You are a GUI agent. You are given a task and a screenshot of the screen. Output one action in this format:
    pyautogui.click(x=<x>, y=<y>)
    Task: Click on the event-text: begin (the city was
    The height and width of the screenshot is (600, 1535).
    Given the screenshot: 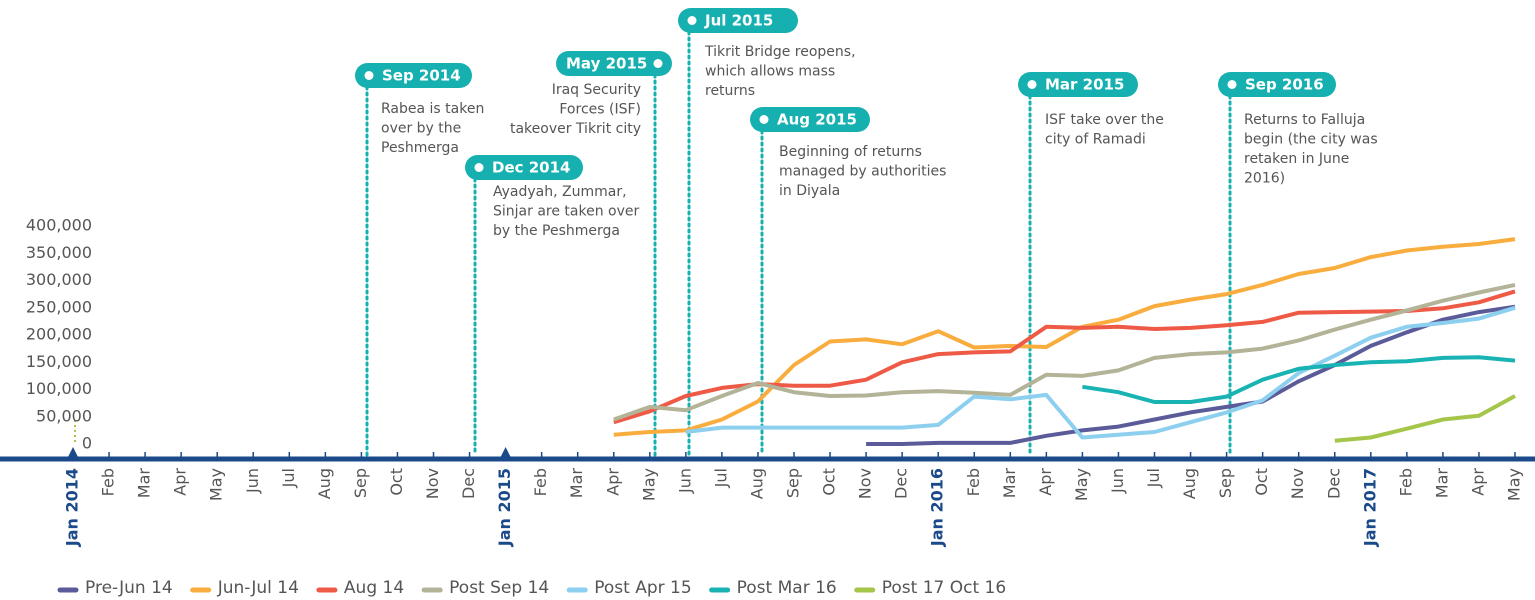 What is the action you would take?
    pyautogui.click(x=1311, y=140)
    